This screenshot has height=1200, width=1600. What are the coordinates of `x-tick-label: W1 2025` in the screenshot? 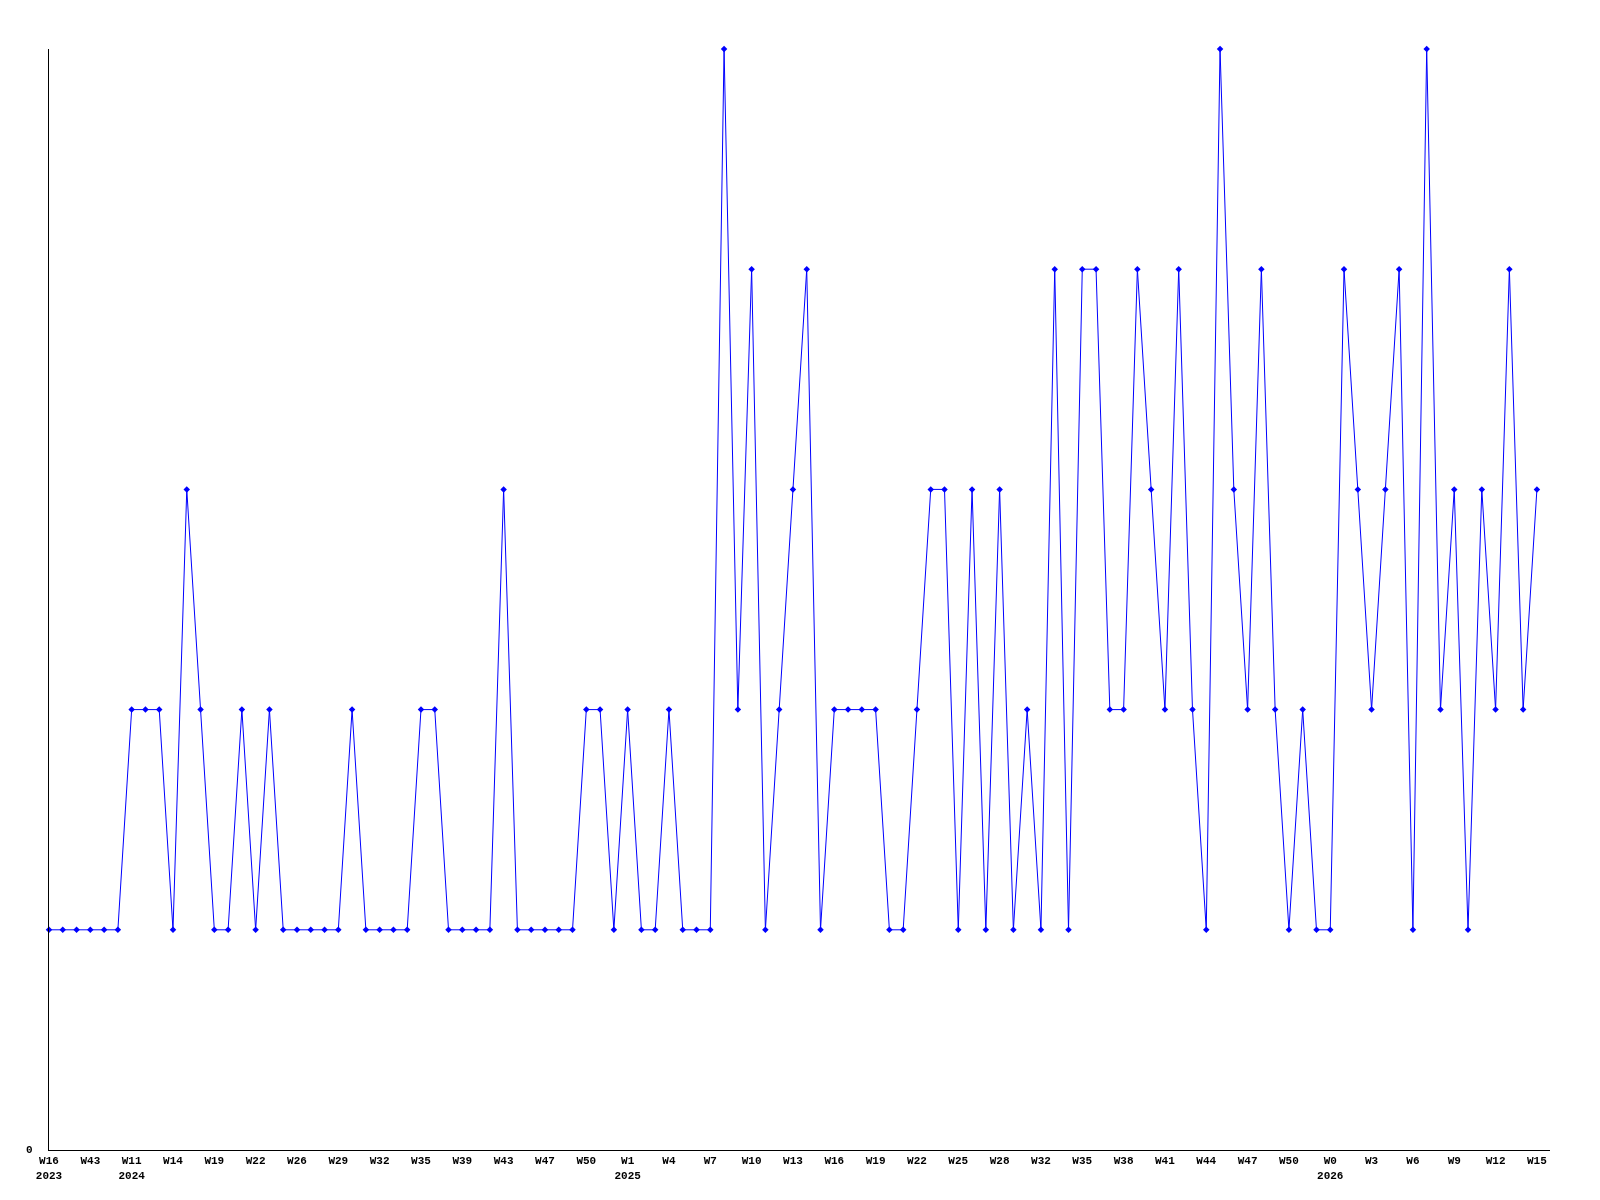 It's located at (628, 1168).